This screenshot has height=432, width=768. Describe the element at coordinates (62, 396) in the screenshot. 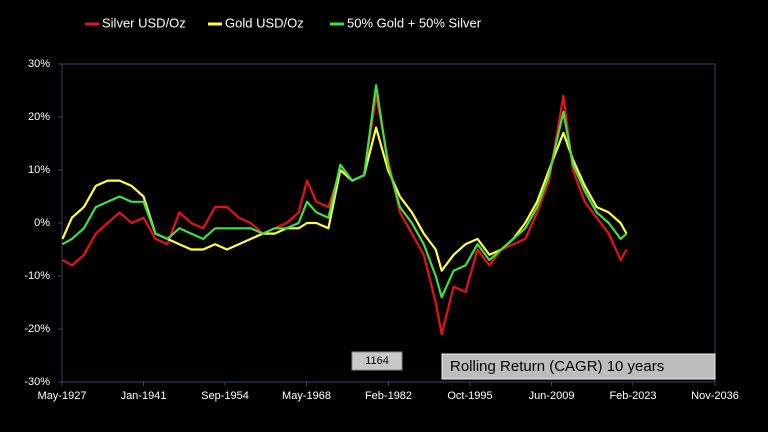

I see `x-tick-label: May-1927` at that location.